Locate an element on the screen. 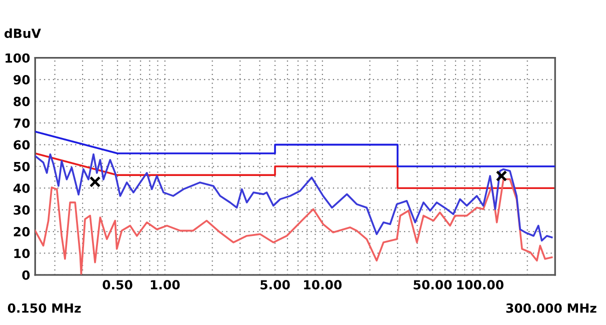 The width and height of the screenshot is (606, 325). y-tick-label: 10 is located at coordinates (22, 253).